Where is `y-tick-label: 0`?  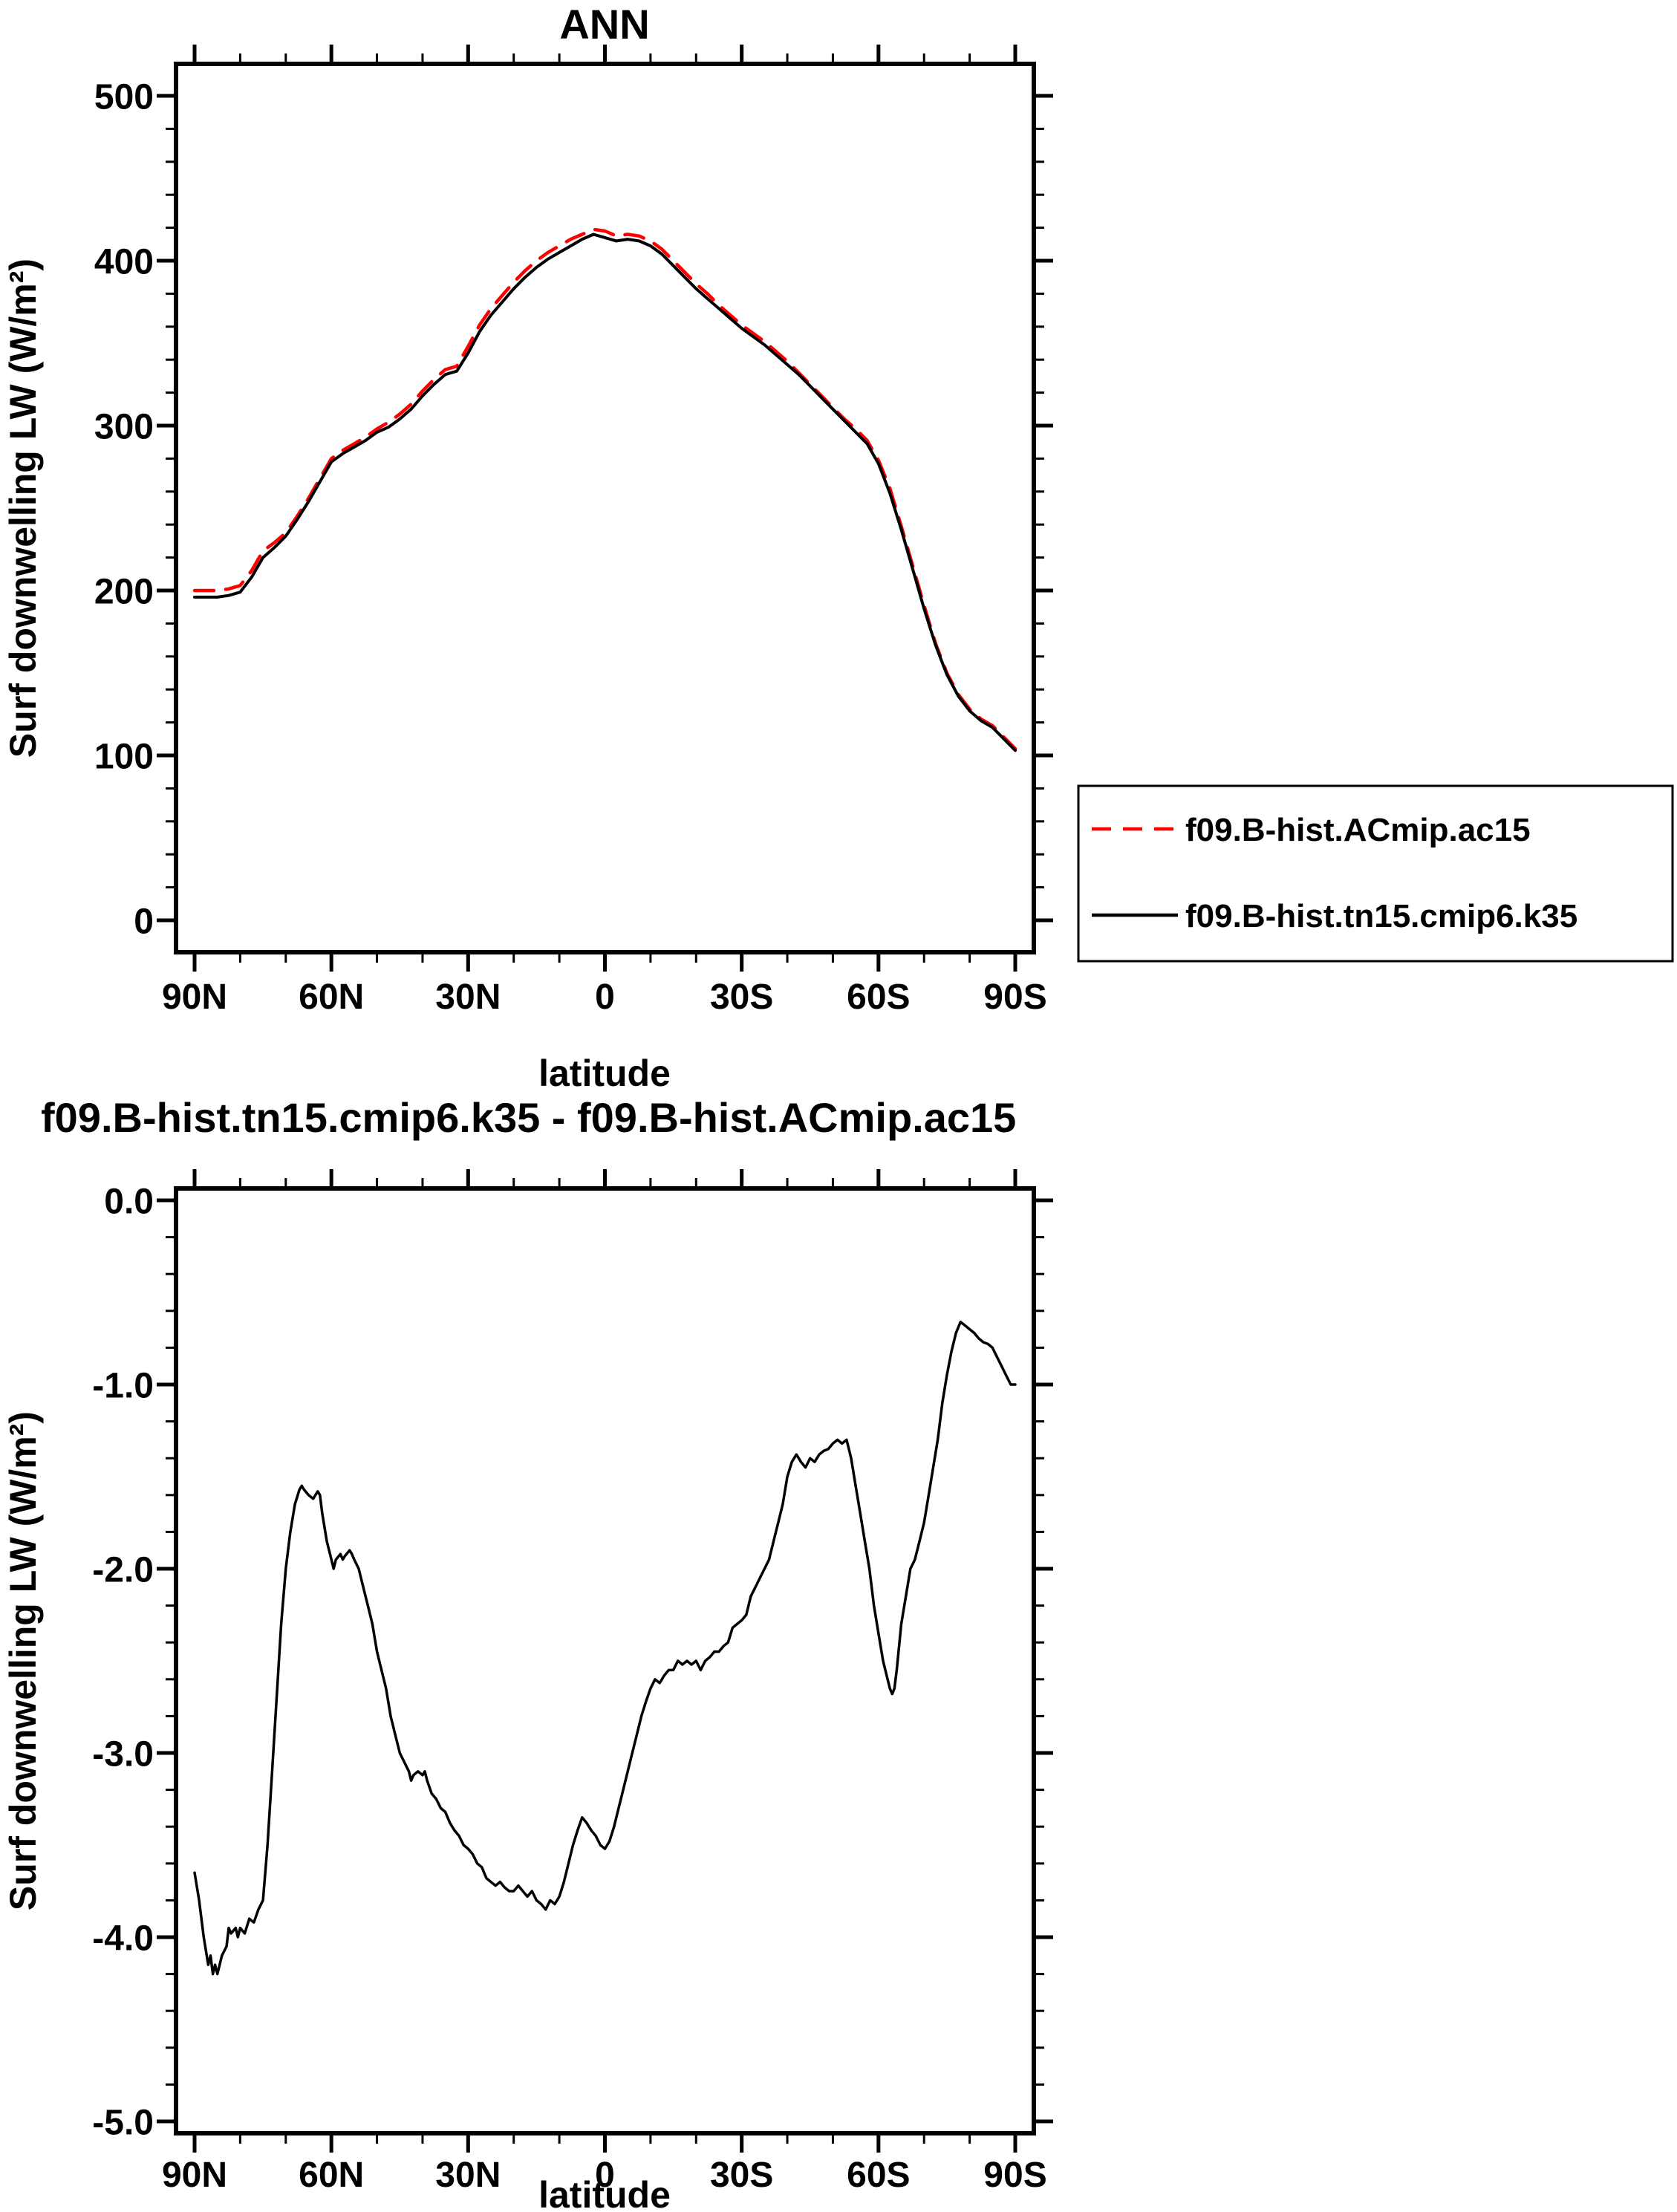 y-tick-label: 0 is located at coordinates (144, 921).